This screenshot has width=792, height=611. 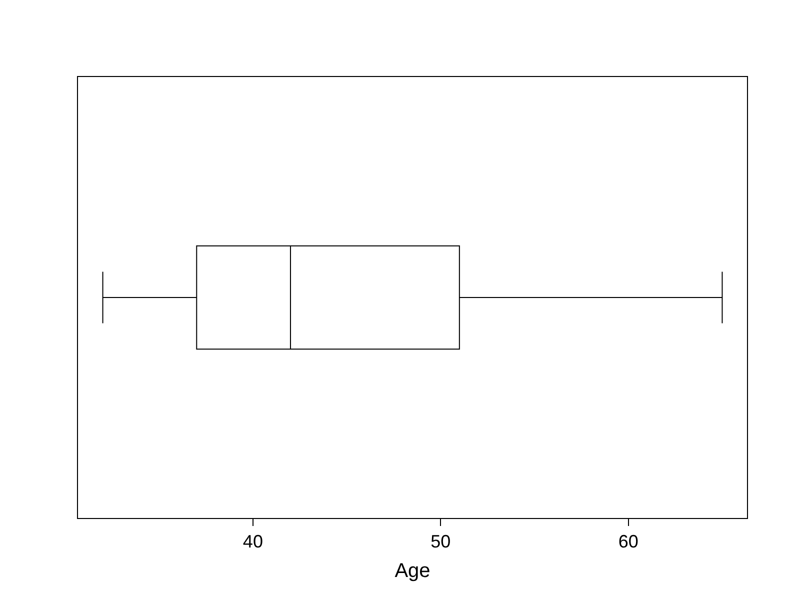 I want to click on x-tick-label: 50, so click(x=440, y=542).